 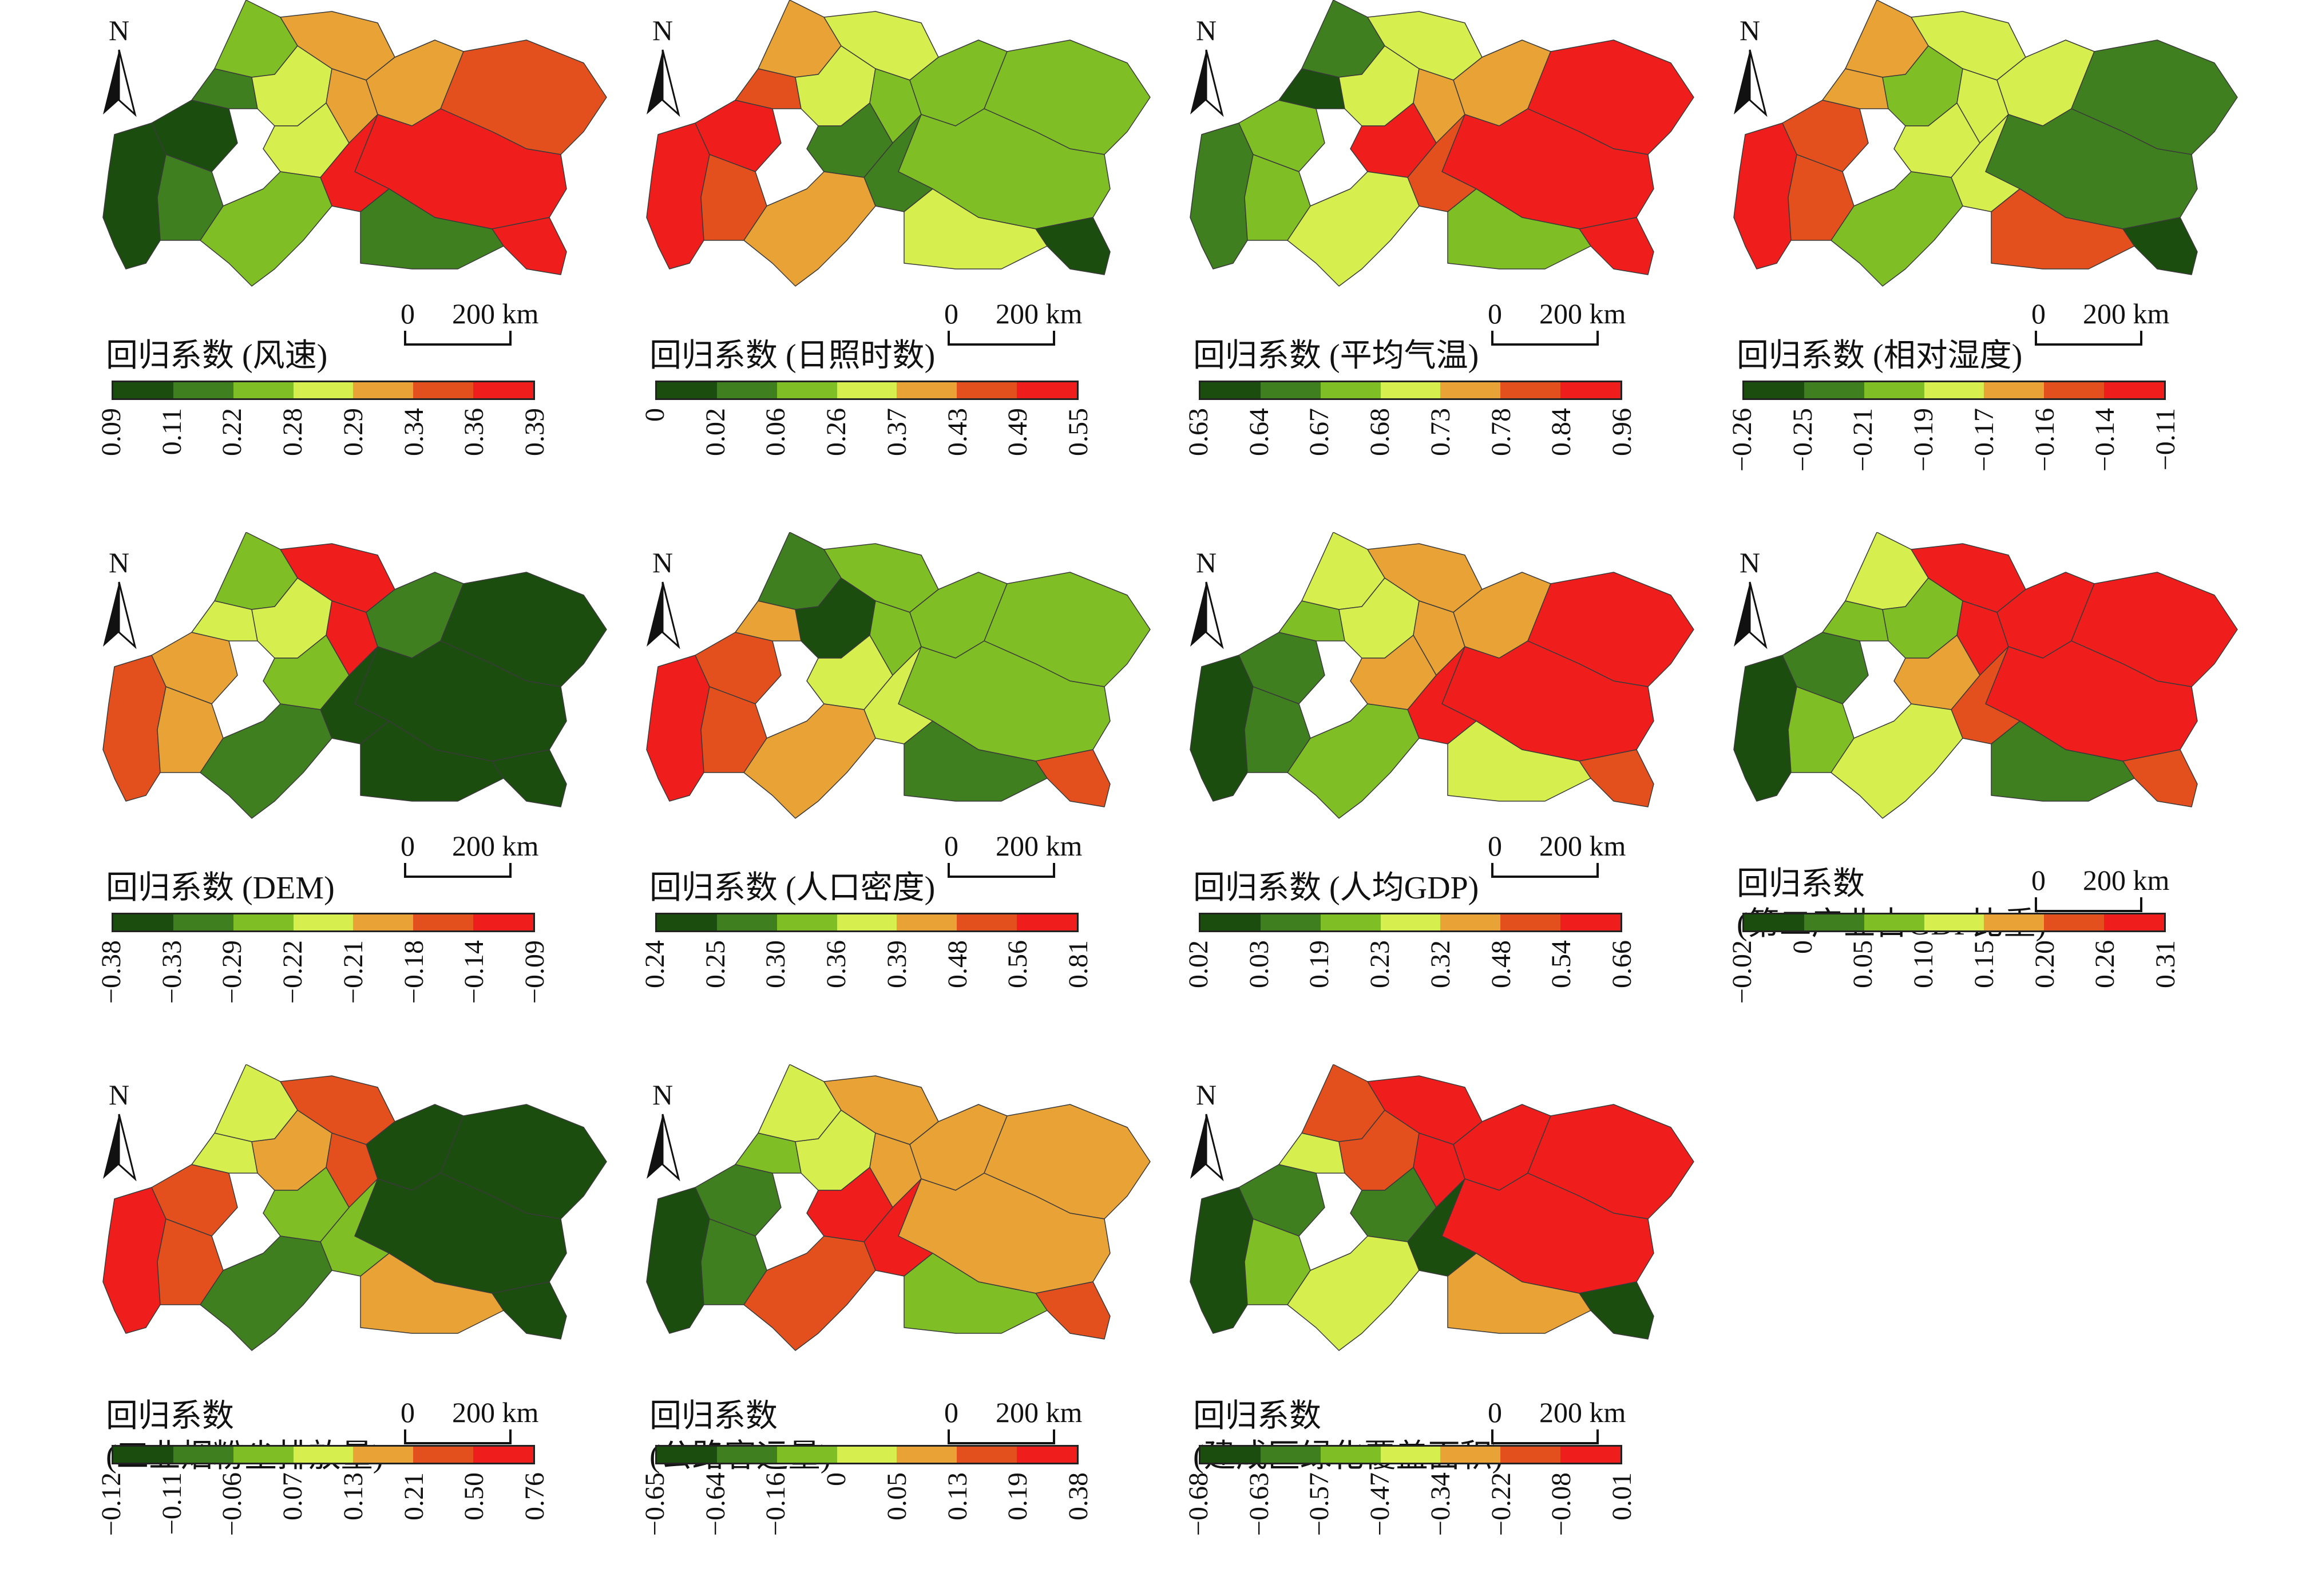 I want to click on legend-tick-label: −0.29, so click(x=232, y=972).